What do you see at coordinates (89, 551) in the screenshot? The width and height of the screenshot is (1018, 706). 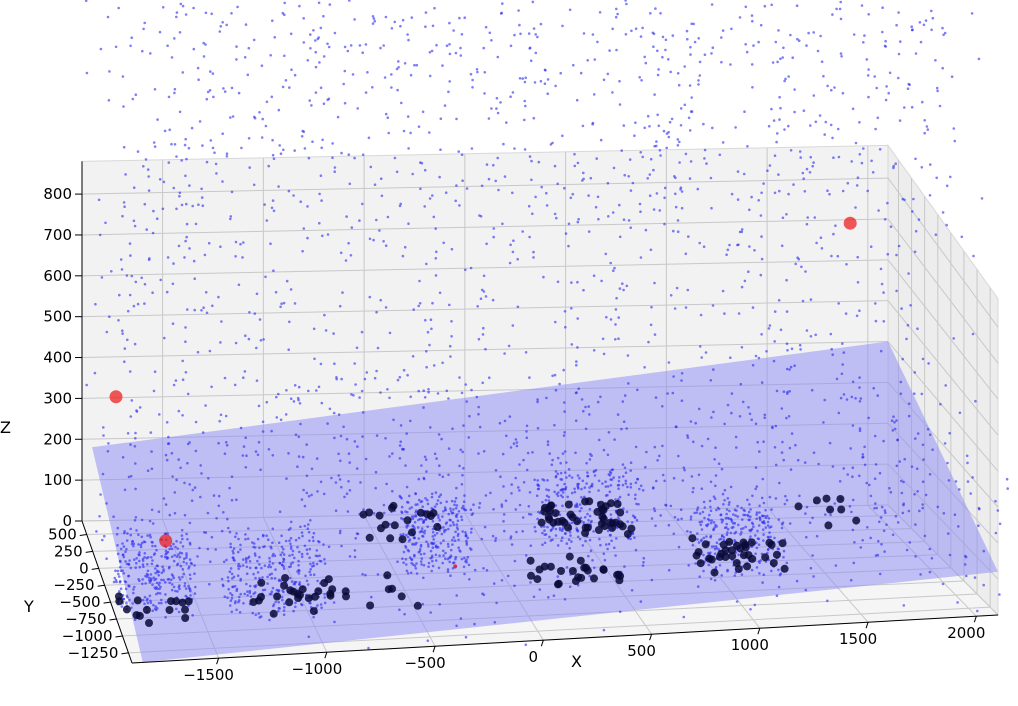 I see `y-tick-mark` at bounding box center [89, 551].